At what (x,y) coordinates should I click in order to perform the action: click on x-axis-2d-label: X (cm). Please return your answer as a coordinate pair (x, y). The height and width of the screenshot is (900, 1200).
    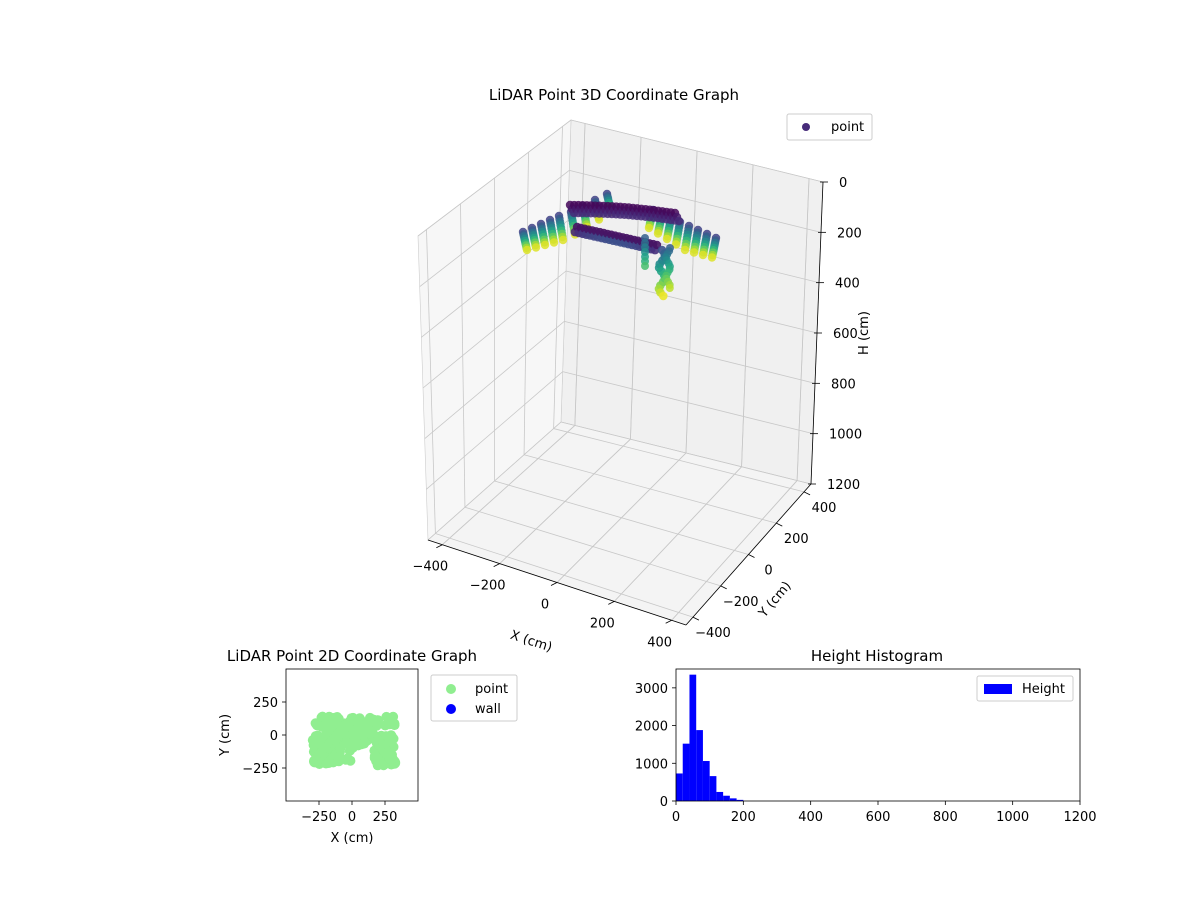
    Looking at the image, I should click on (352, 838).